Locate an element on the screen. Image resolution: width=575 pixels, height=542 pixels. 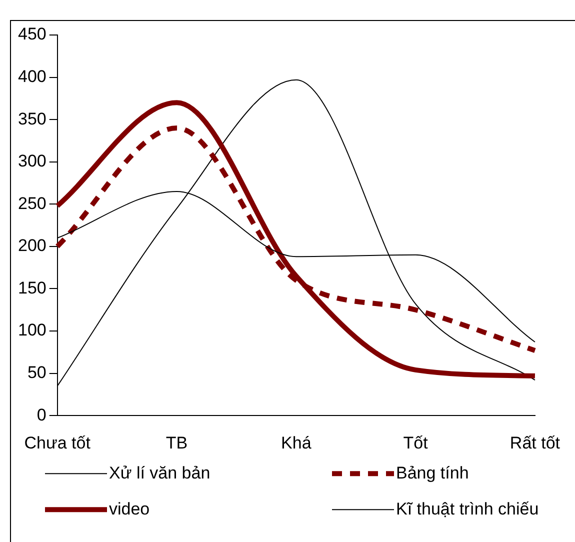
x-tick-label: Khá is located at coordinates (296, 442).